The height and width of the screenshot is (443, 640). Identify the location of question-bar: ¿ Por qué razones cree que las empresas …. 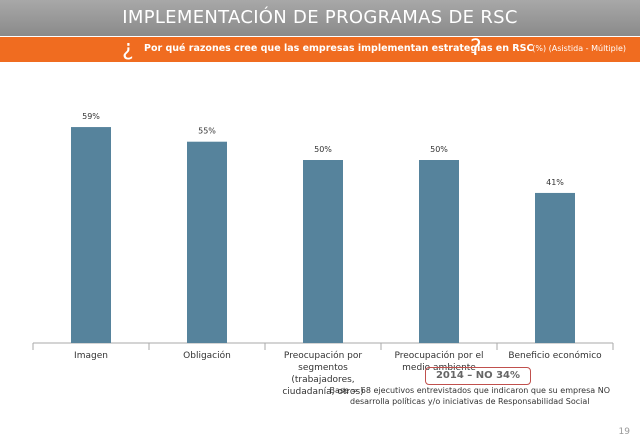
(320, 49).